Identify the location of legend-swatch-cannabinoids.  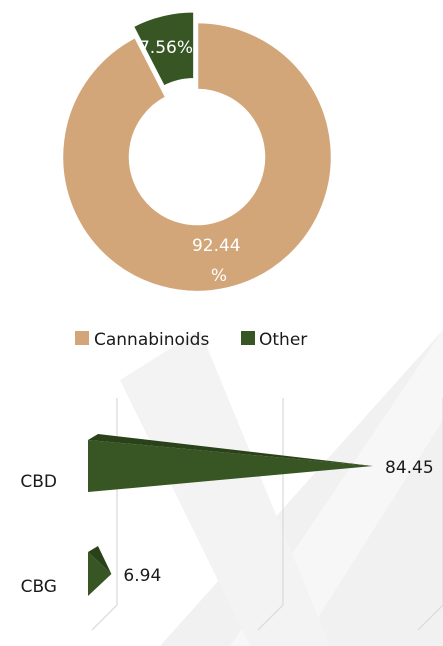
(82, 338).